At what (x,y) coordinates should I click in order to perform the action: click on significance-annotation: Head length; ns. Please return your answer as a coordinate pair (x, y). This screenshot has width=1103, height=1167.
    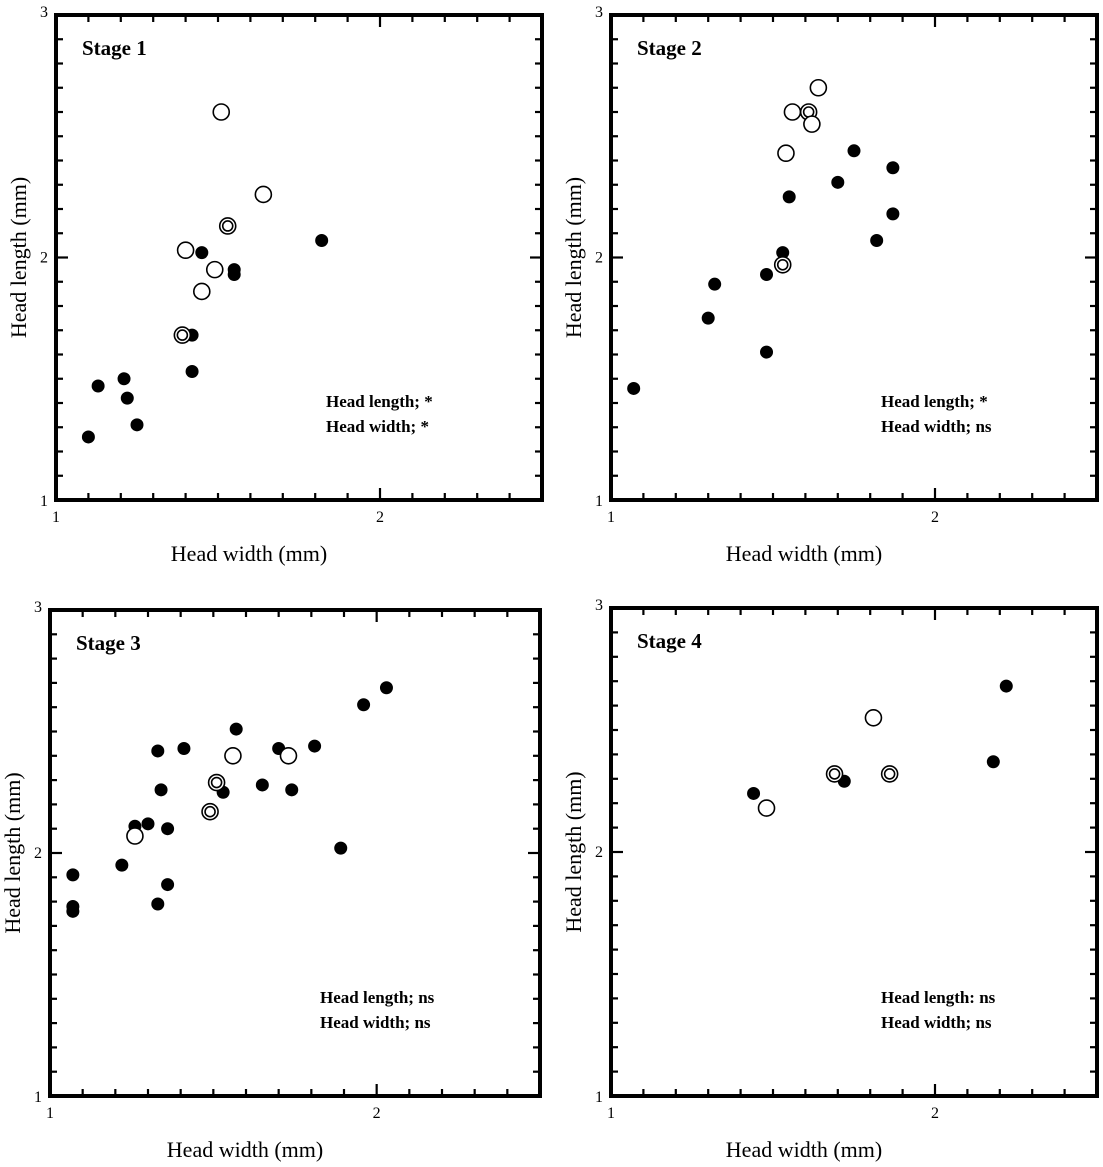
    Looking at the image, I should click on (377, 997).